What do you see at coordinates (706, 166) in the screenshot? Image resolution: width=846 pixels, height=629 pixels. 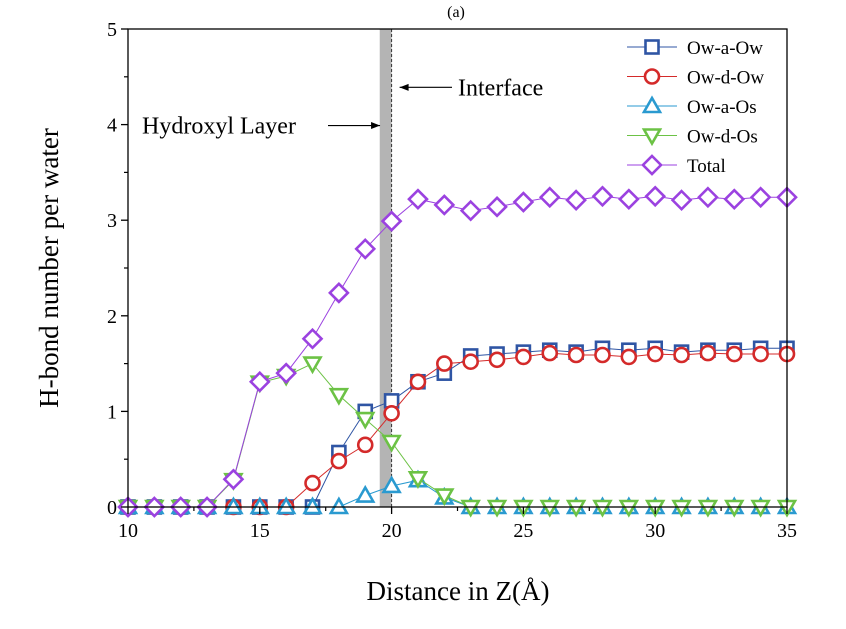 I see `legend-label: Total` at bounding box center [706, 166].